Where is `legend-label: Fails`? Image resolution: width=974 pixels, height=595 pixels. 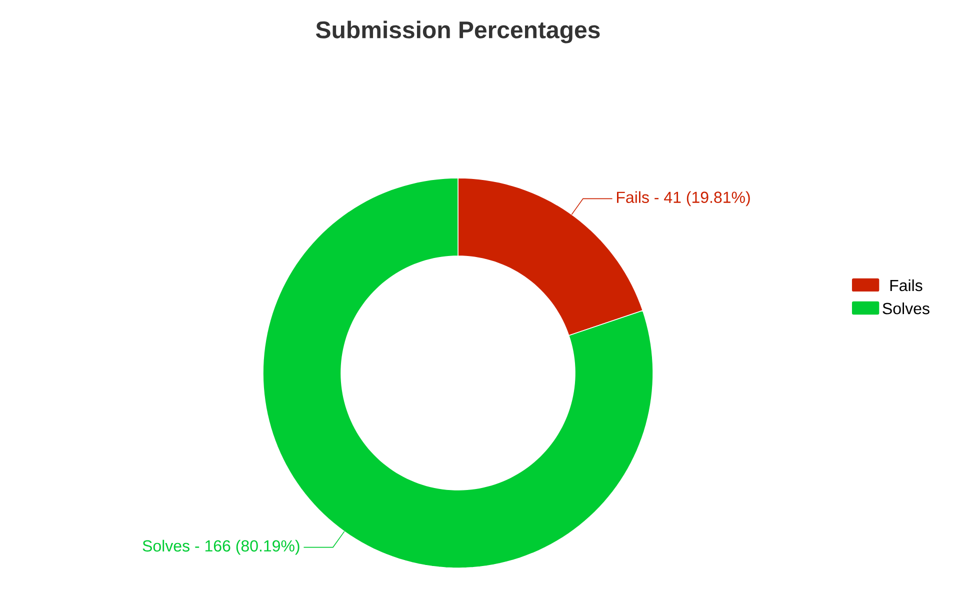
legend-label: Fails is located at coordinates (906, 285).